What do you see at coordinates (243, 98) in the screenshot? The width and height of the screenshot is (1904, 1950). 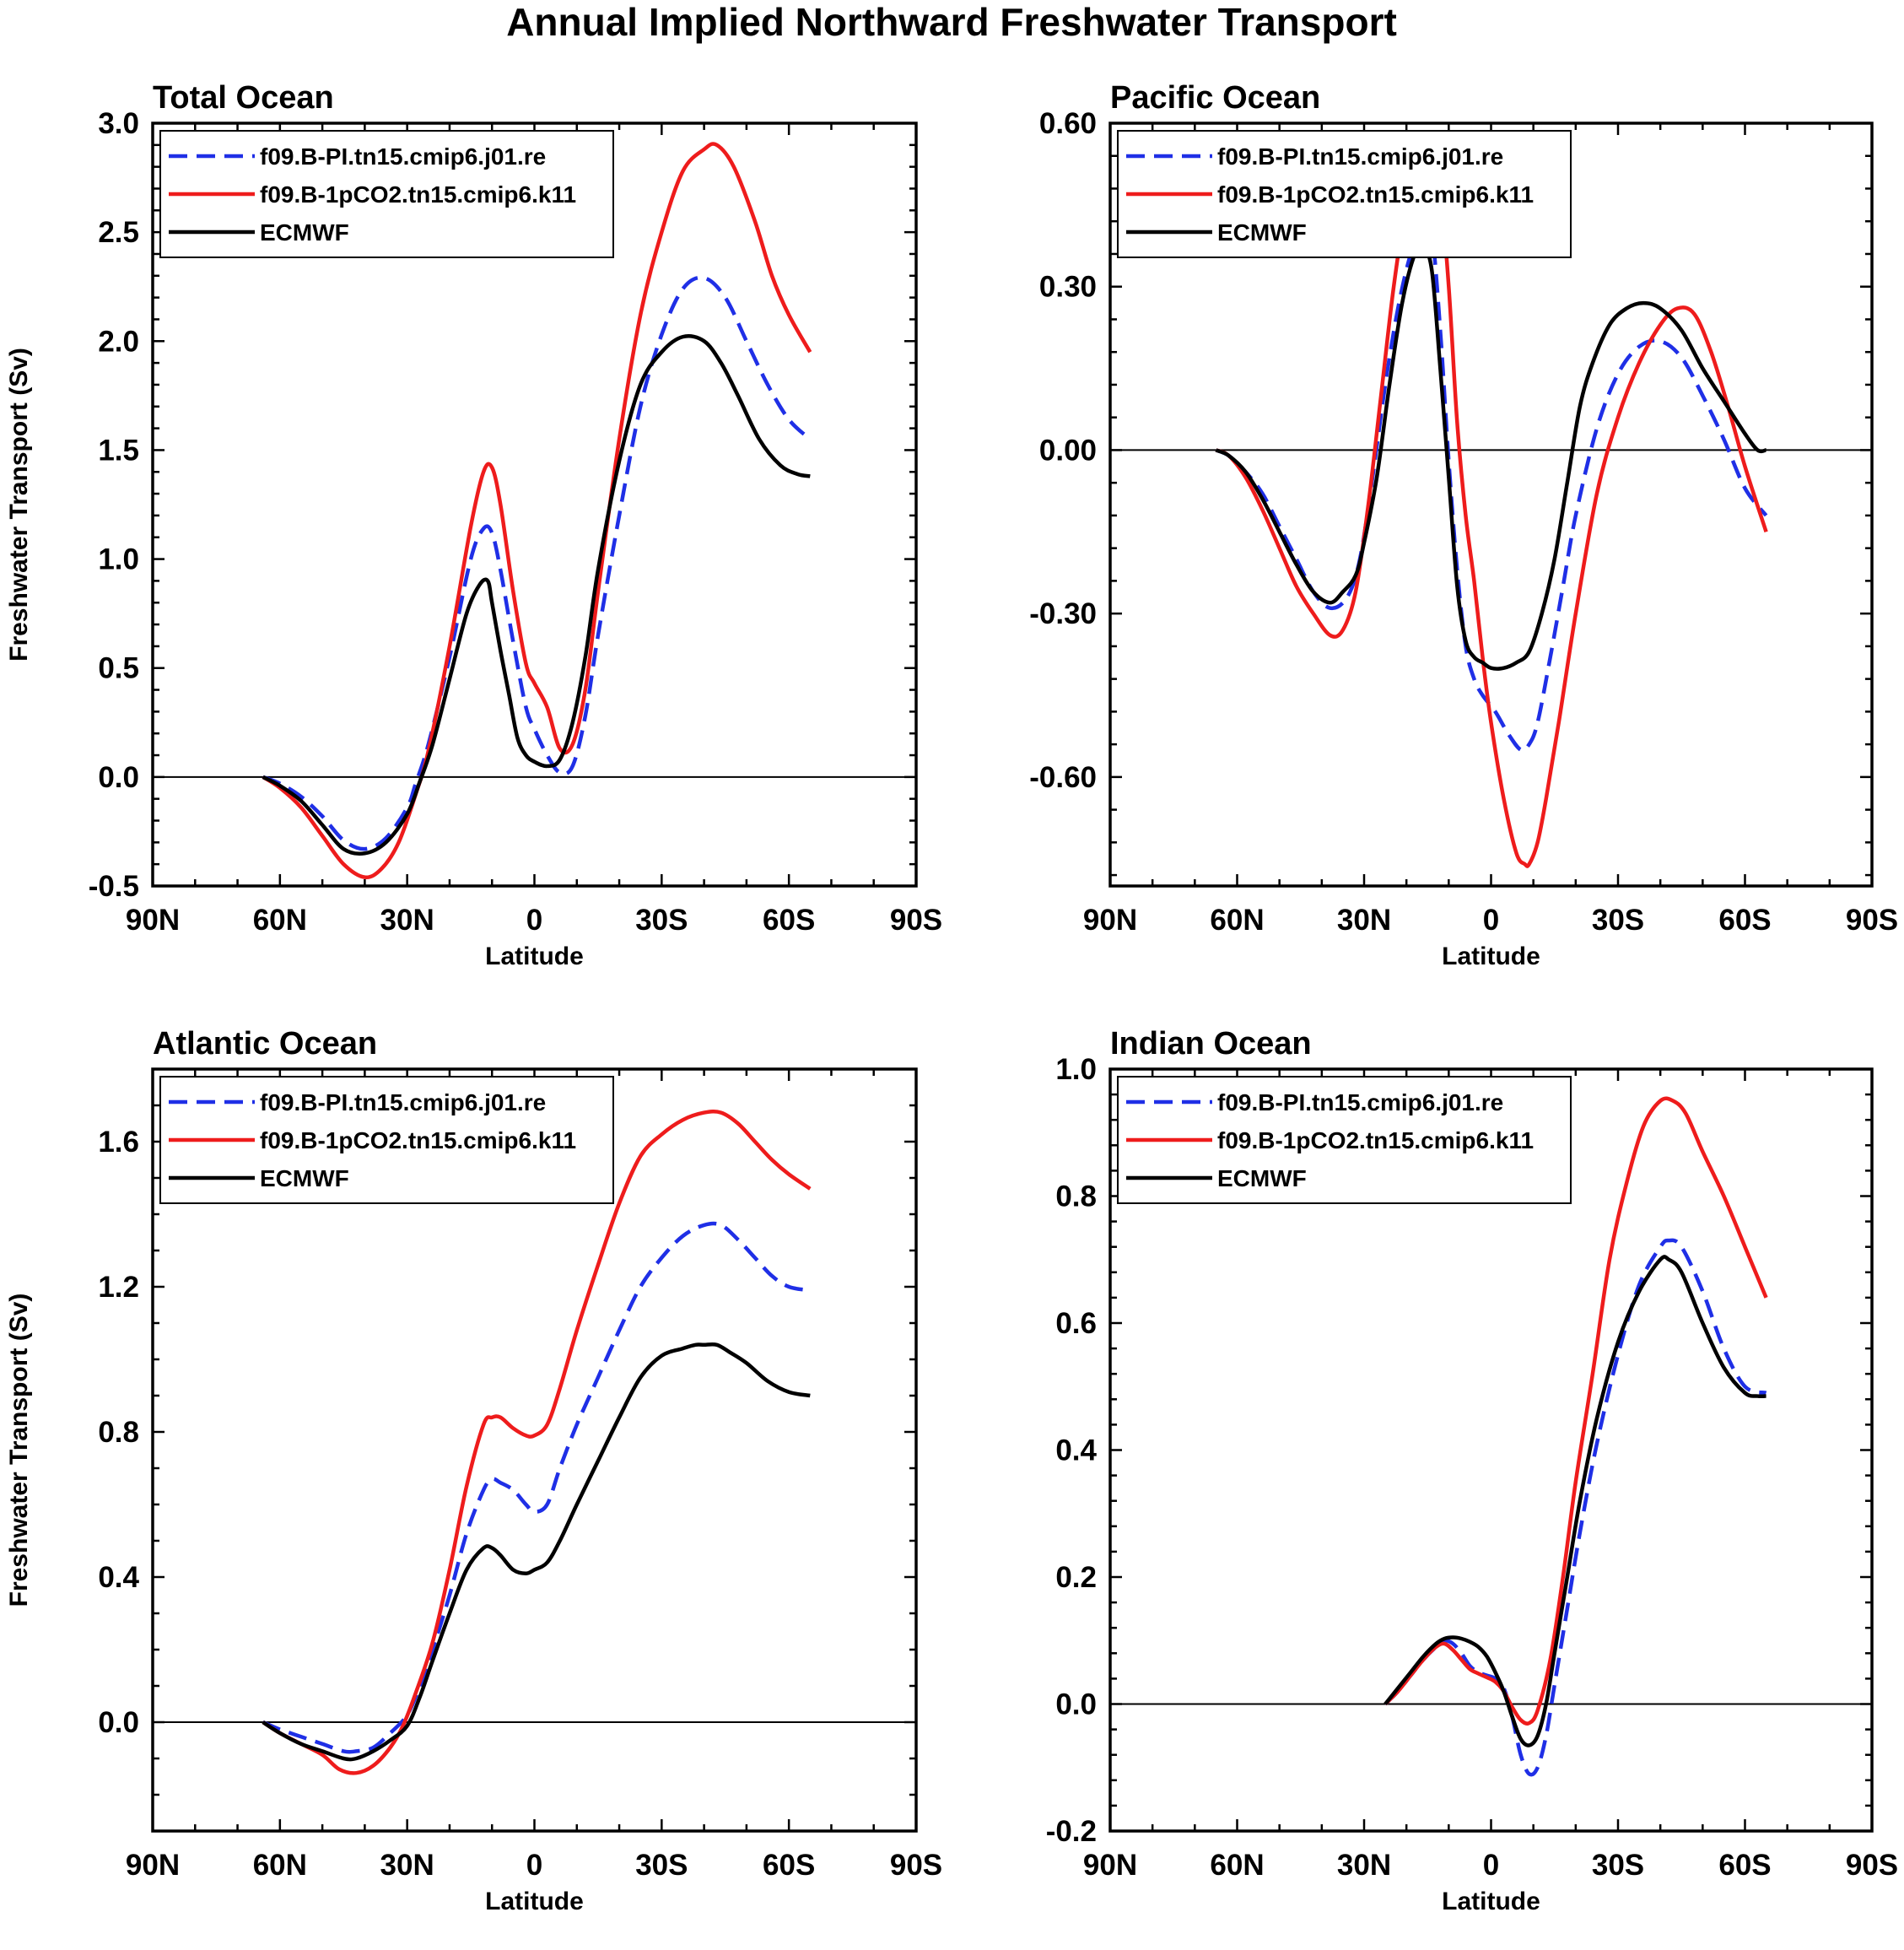 I see `panel-title: Total Ocean` at bounding box center [243, 98].